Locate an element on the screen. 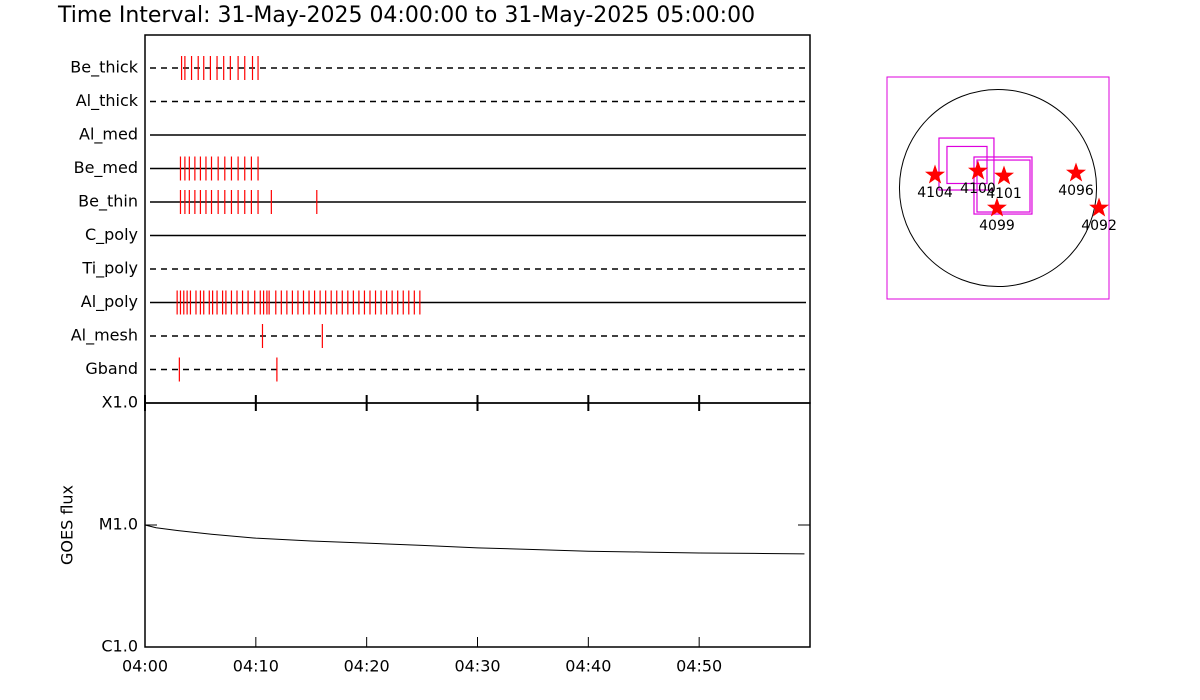 The height and width of the screenshot is (700, 1200). row-label: Al_mesh is located at coordinates (104, 336).